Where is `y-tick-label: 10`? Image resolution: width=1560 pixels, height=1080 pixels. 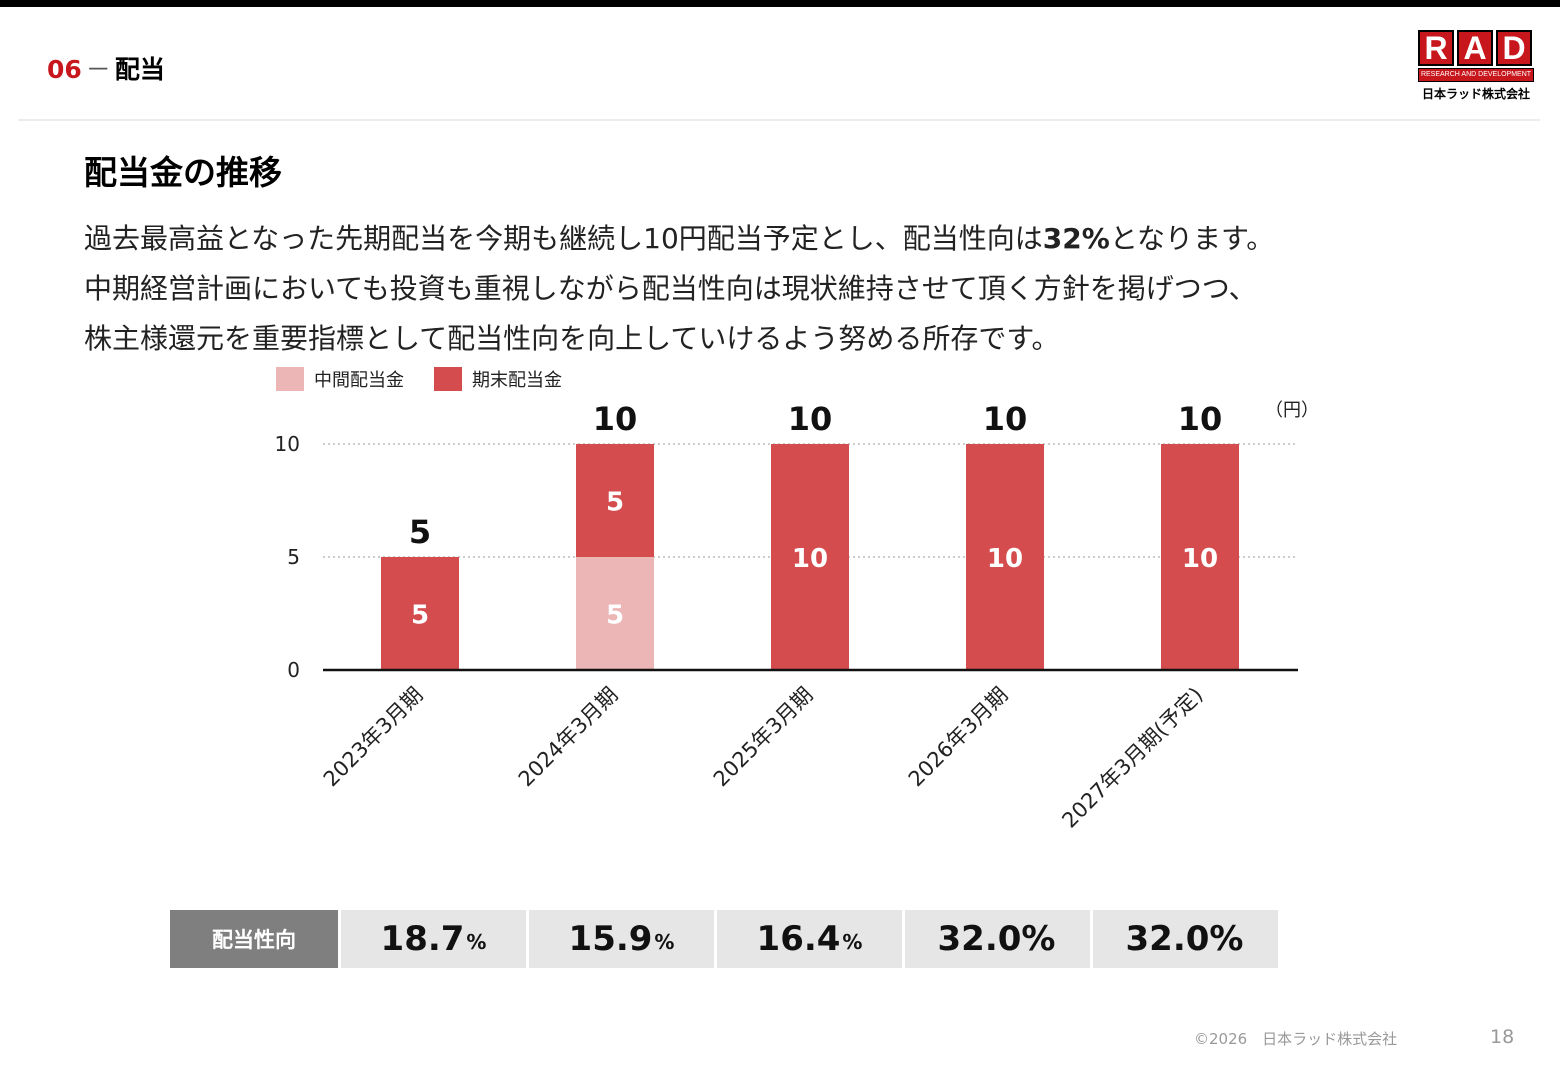
y-tick-label: 10 is located at coordinates (287, 444).